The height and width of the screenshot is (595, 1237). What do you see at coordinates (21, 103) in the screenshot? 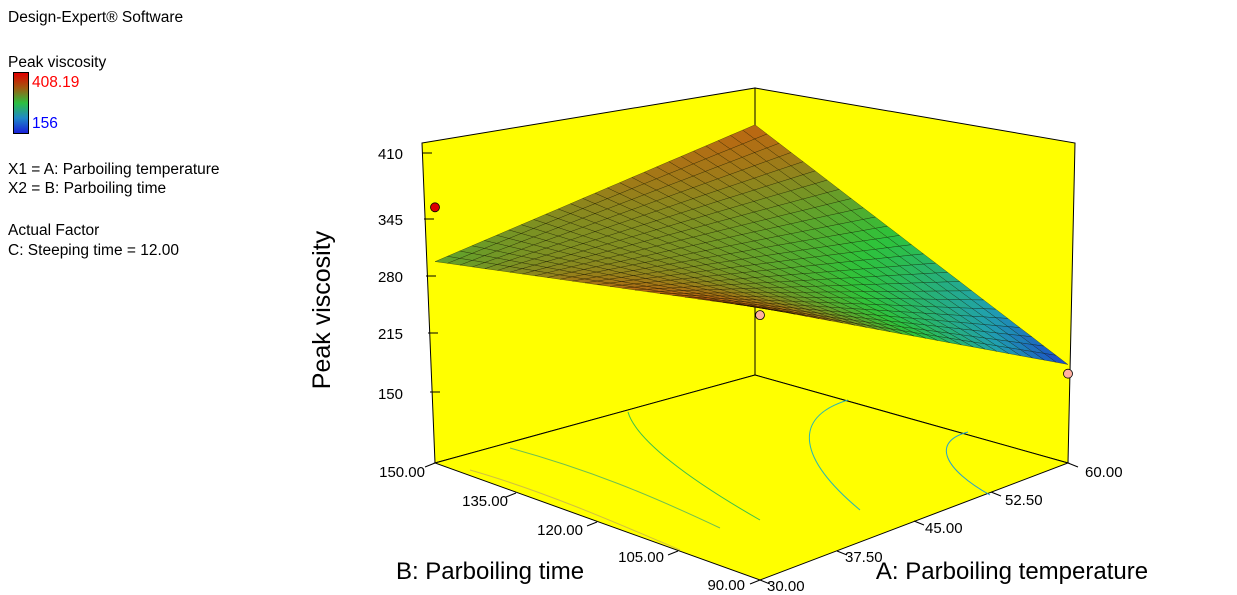
I see `color-scale-bar` at bounding box center [21, 103].